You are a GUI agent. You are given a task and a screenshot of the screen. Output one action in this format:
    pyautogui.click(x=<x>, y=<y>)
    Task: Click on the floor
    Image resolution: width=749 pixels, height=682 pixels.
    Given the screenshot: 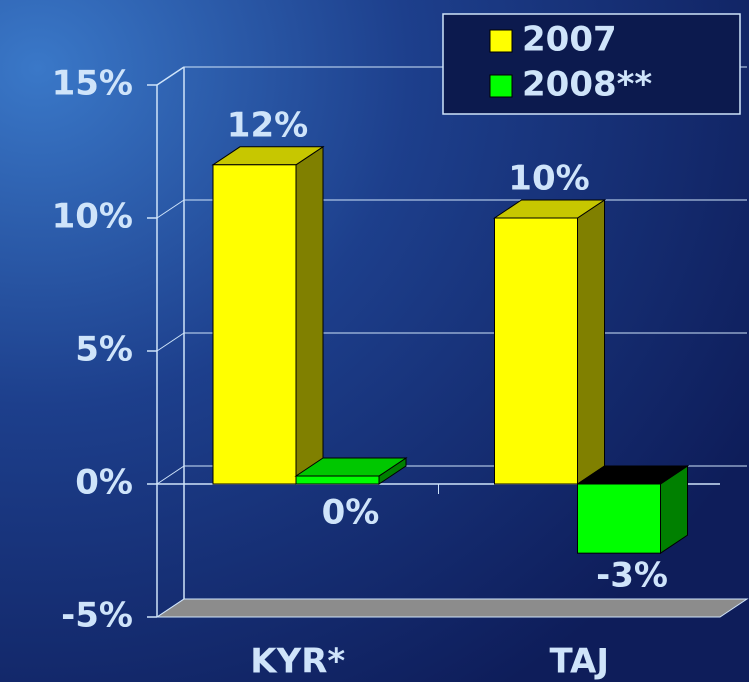 What is the action you would take?
    pyautogui.click(x=452, y=608)
    